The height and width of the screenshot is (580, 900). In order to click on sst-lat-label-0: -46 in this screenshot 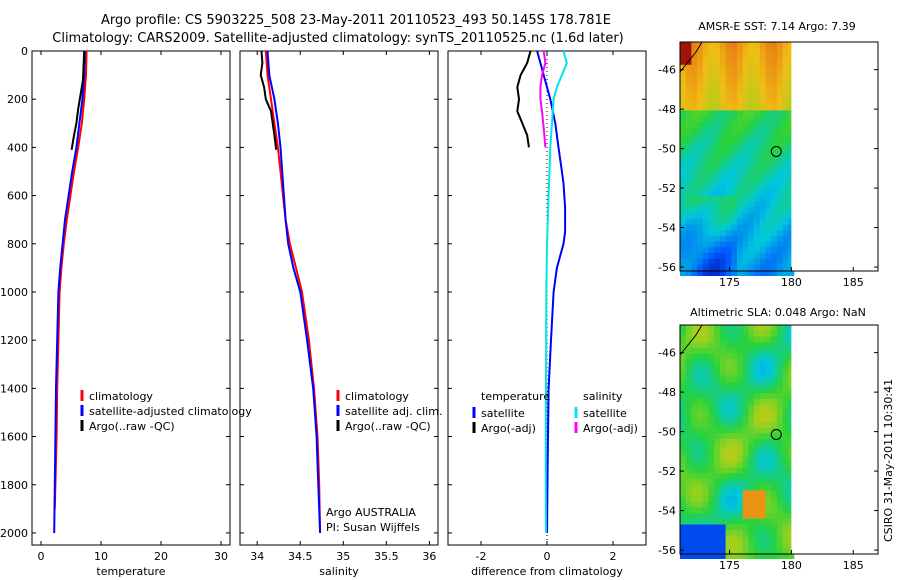, I will do `click(667, 70)`.